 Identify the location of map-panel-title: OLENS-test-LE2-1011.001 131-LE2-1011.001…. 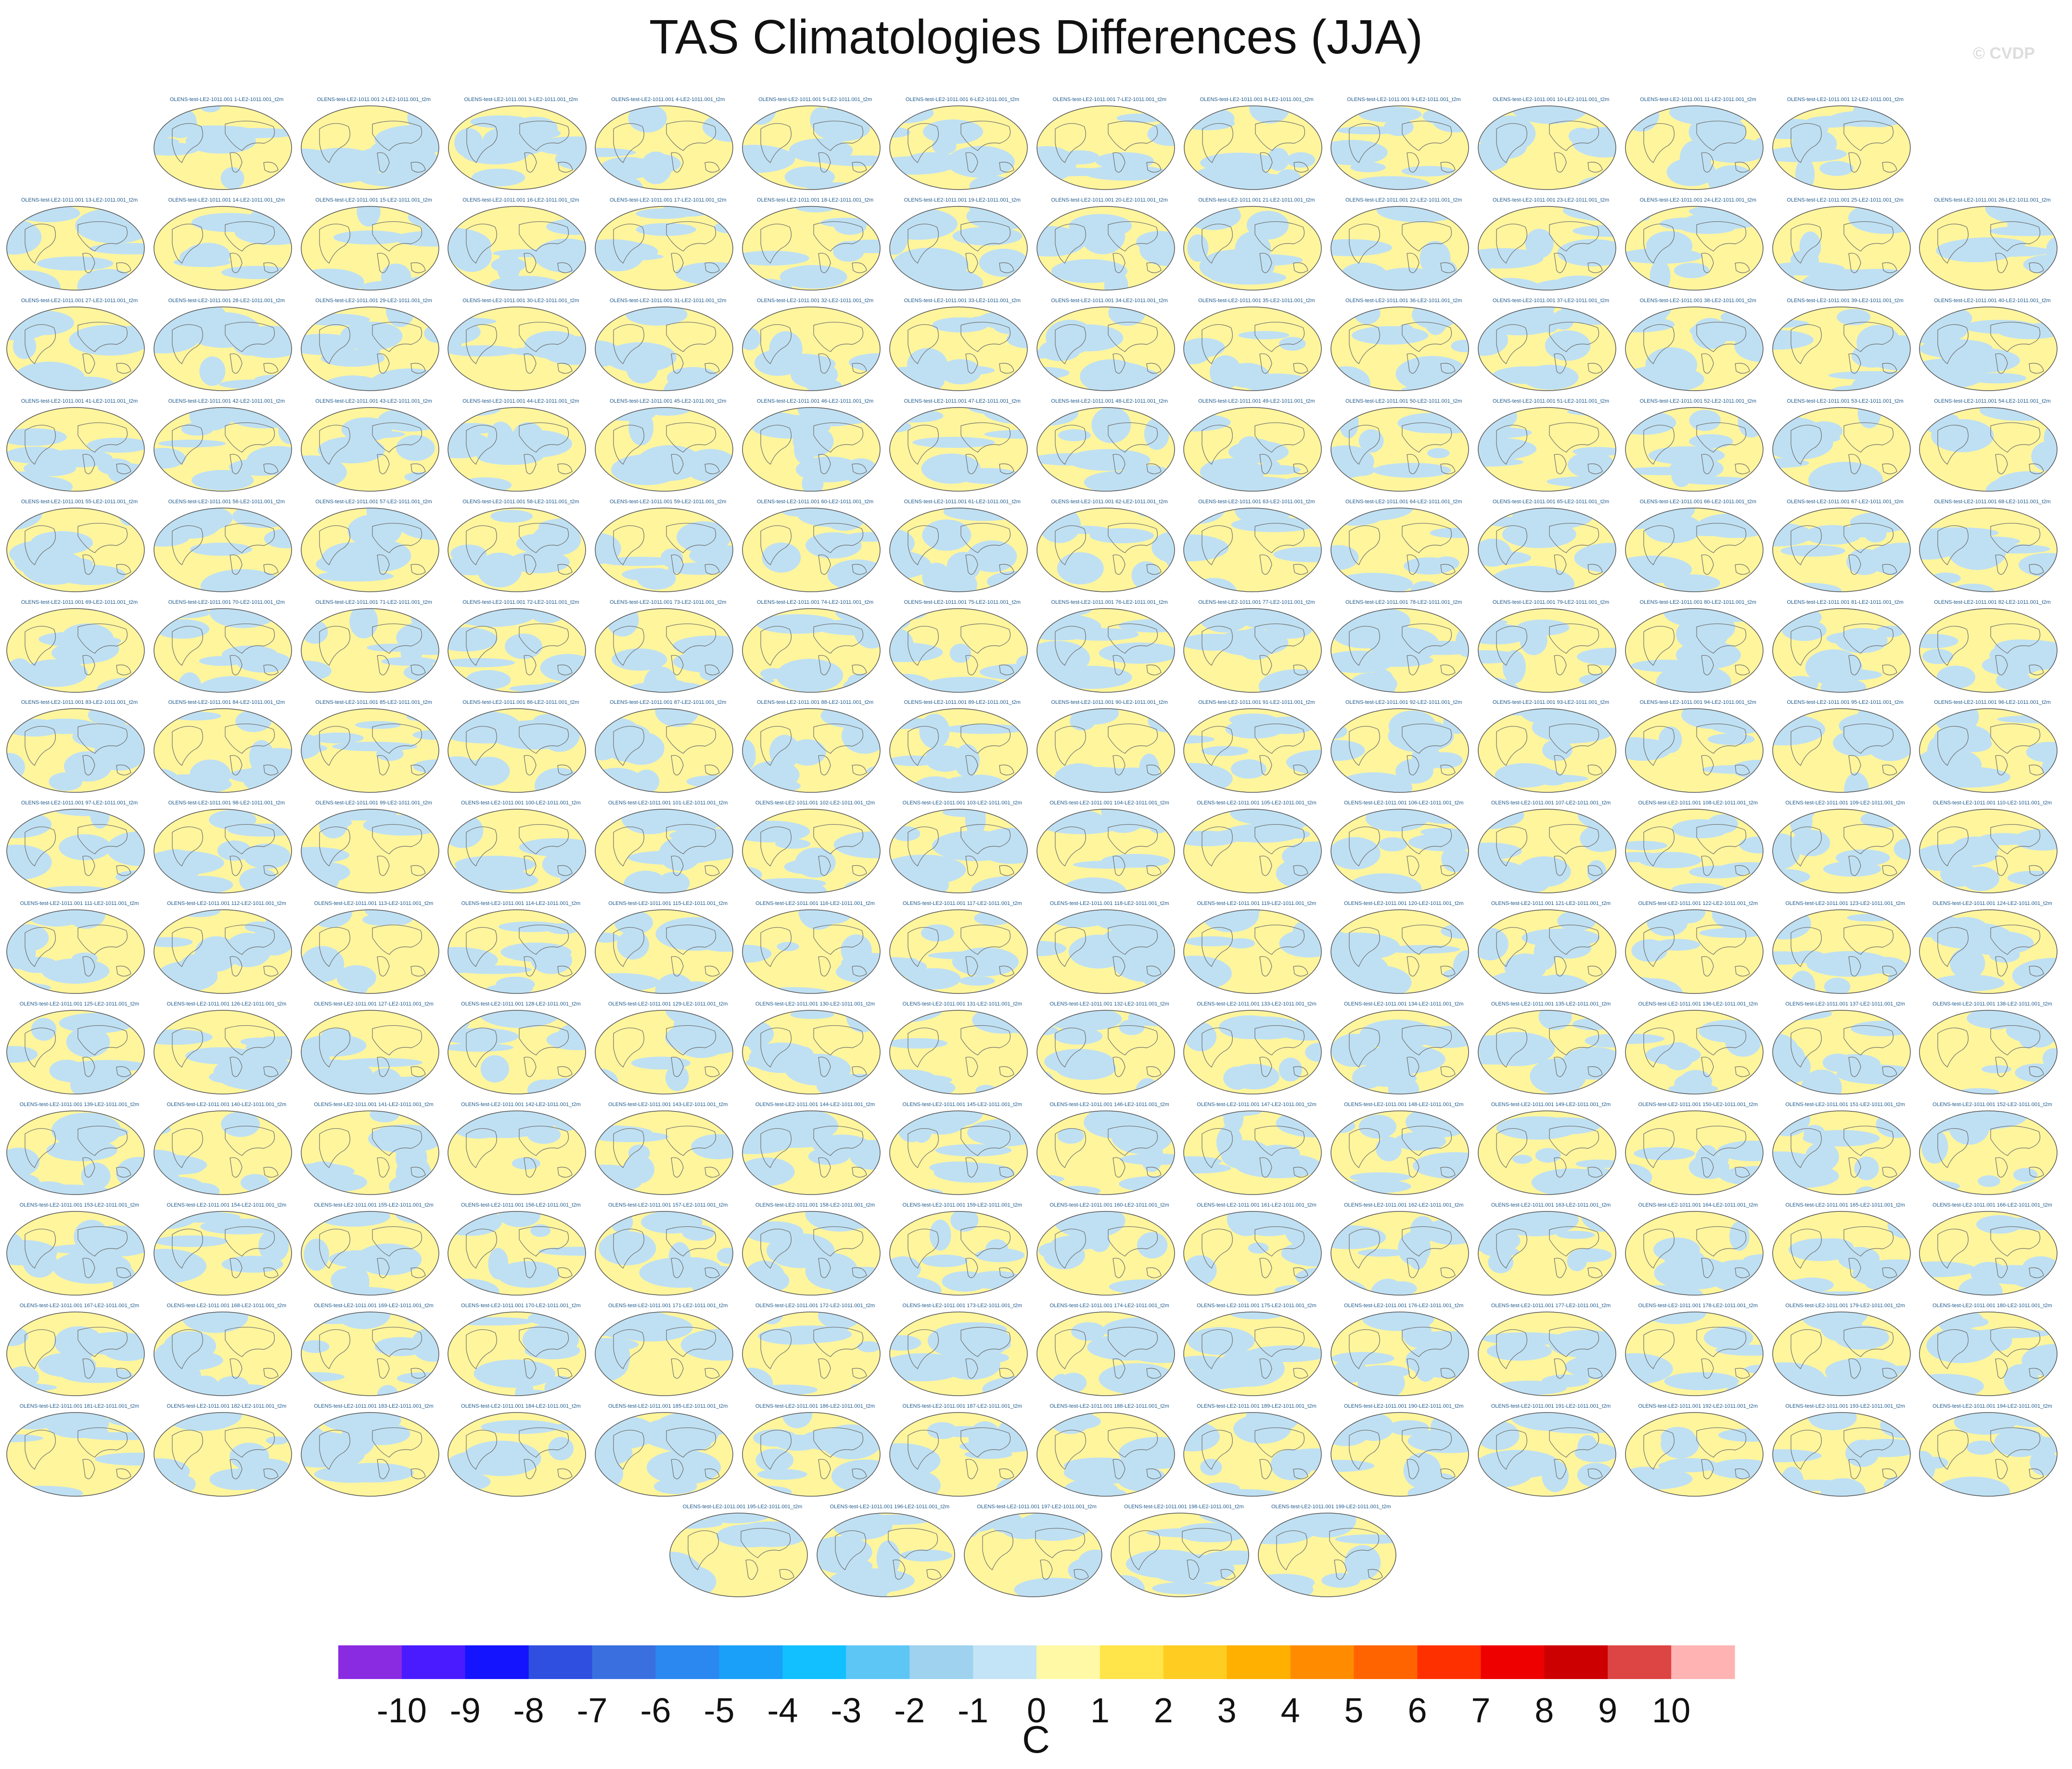
(962, 1004).